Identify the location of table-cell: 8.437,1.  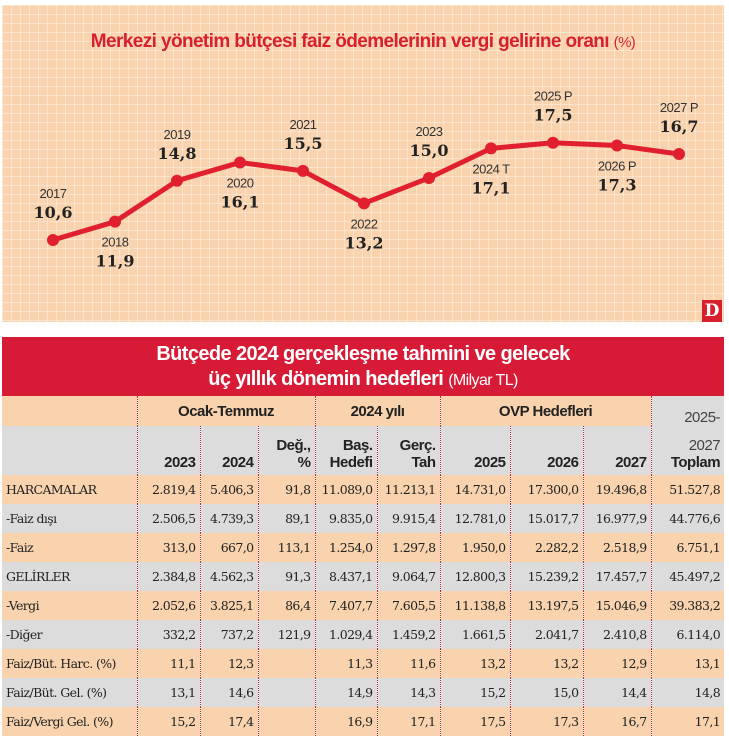
(346, 576).